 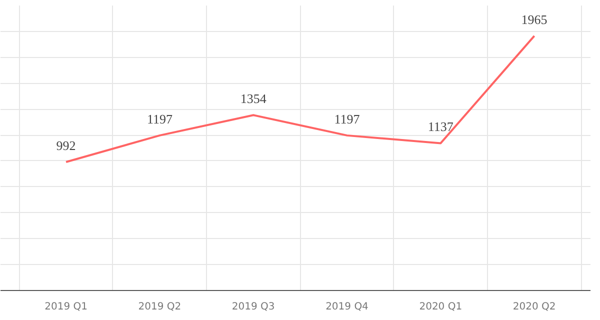 I want to click on x-tick-label: 2020 Q2, so click(x=534, y=307).